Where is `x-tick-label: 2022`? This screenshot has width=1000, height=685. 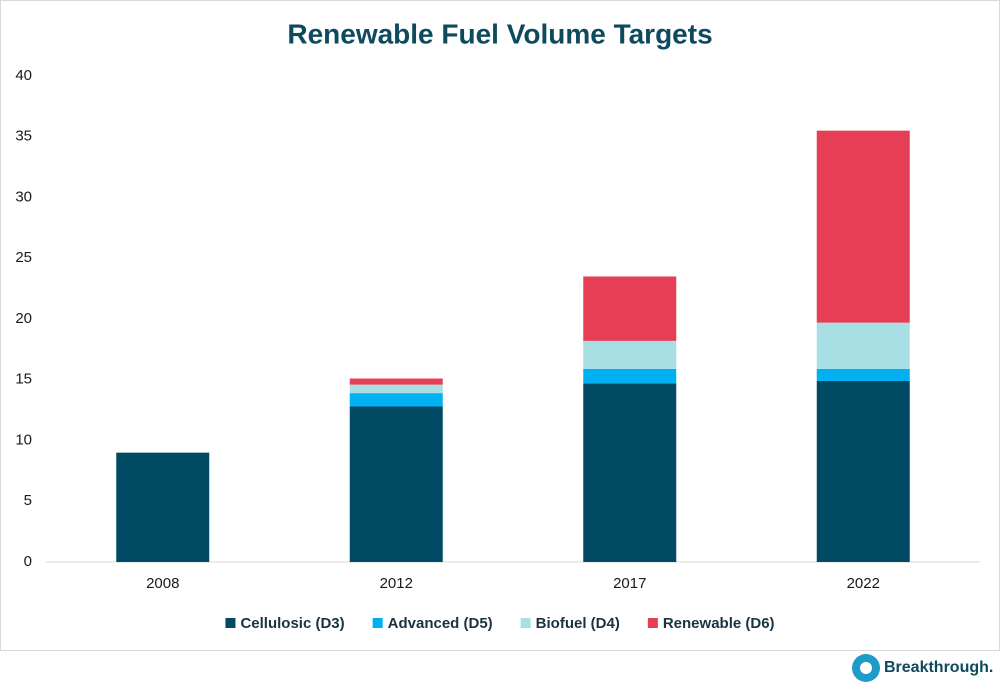 x-tick-label: 2022 is located at coordinates (863, 583).